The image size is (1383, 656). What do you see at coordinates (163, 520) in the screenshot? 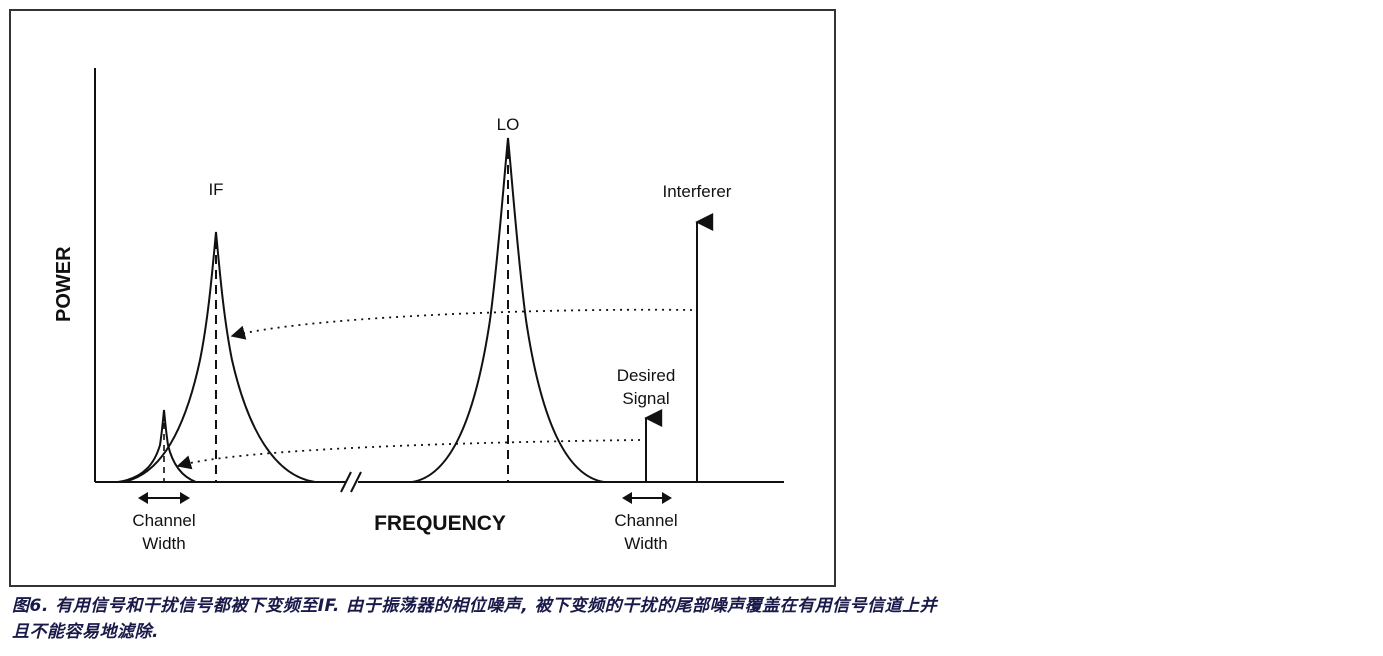
I see `channel-width-left-line1: Channel` at bounding box center [163, 520].